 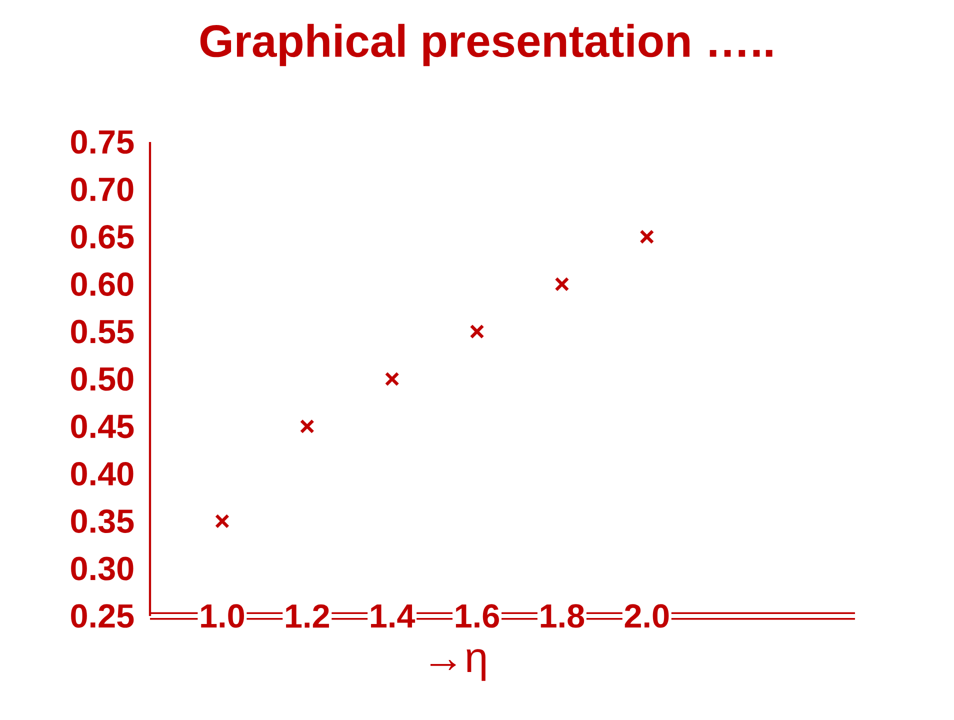 What do you see at coordinates (477, 616) in the screenshot?
I see `x-tick-label: 1.6` at bounding box center [477, 616].